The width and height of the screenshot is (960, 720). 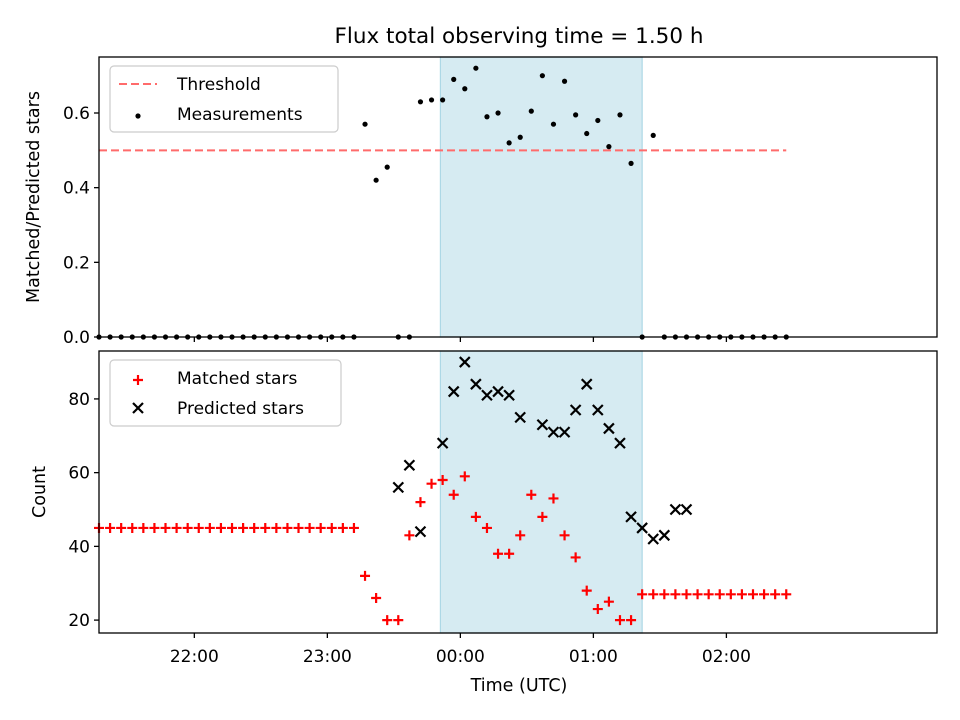 I want to click on y-tick-label: 0.6, so click(x=76, y=114).